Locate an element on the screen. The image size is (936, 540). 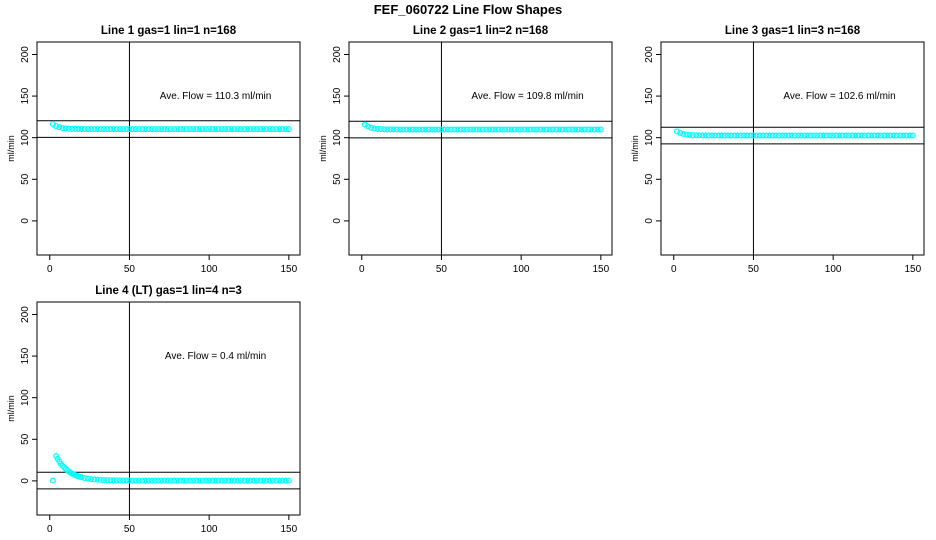
x-axis-tick-label: 100 is located at coordinates (833, 269).